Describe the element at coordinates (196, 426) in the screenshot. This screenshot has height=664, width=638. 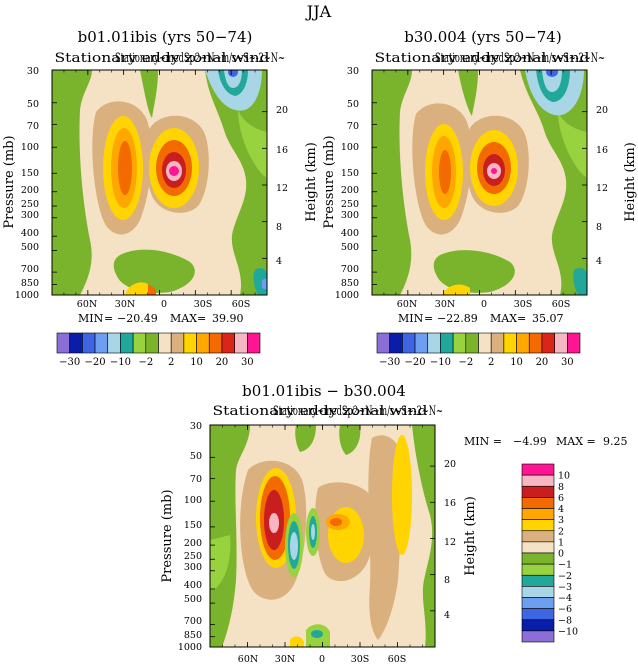
I see `y-tick-label: 30` at that location.